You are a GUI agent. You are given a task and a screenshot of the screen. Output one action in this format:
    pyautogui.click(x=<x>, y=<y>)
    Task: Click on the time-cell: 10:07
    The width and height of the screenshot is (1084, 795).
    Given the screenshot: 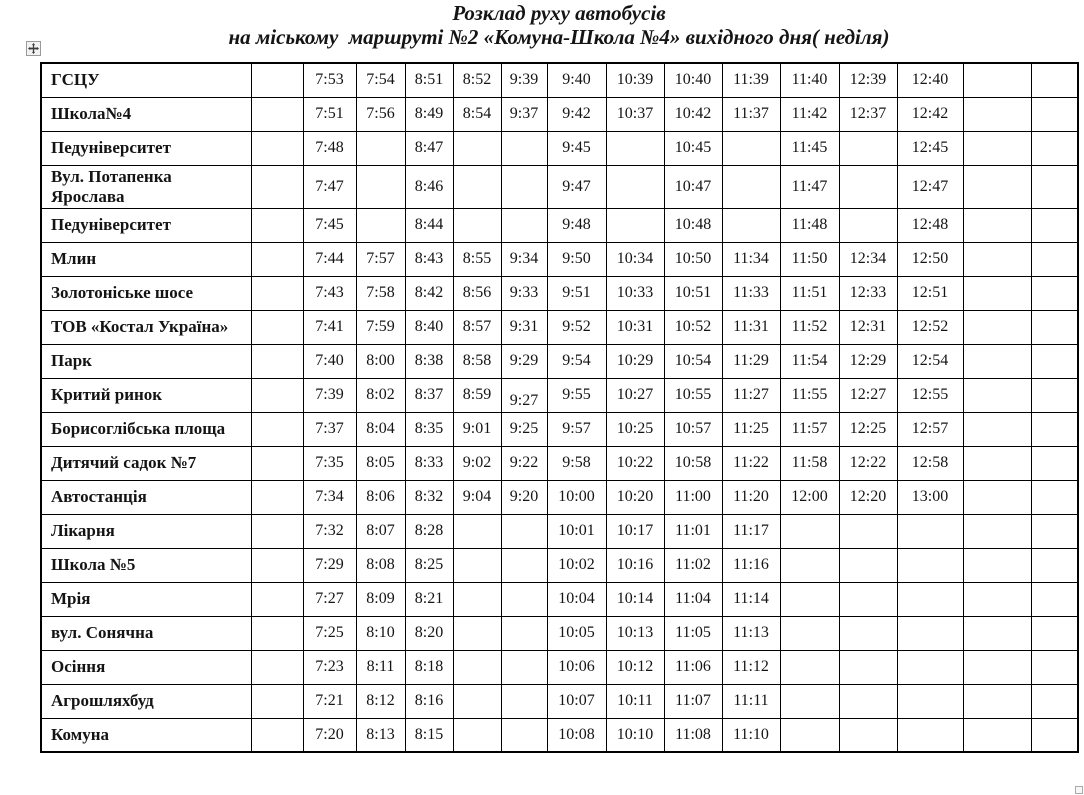 What is the action you would take?
    pyautogui.click(x=576, y=701)
    